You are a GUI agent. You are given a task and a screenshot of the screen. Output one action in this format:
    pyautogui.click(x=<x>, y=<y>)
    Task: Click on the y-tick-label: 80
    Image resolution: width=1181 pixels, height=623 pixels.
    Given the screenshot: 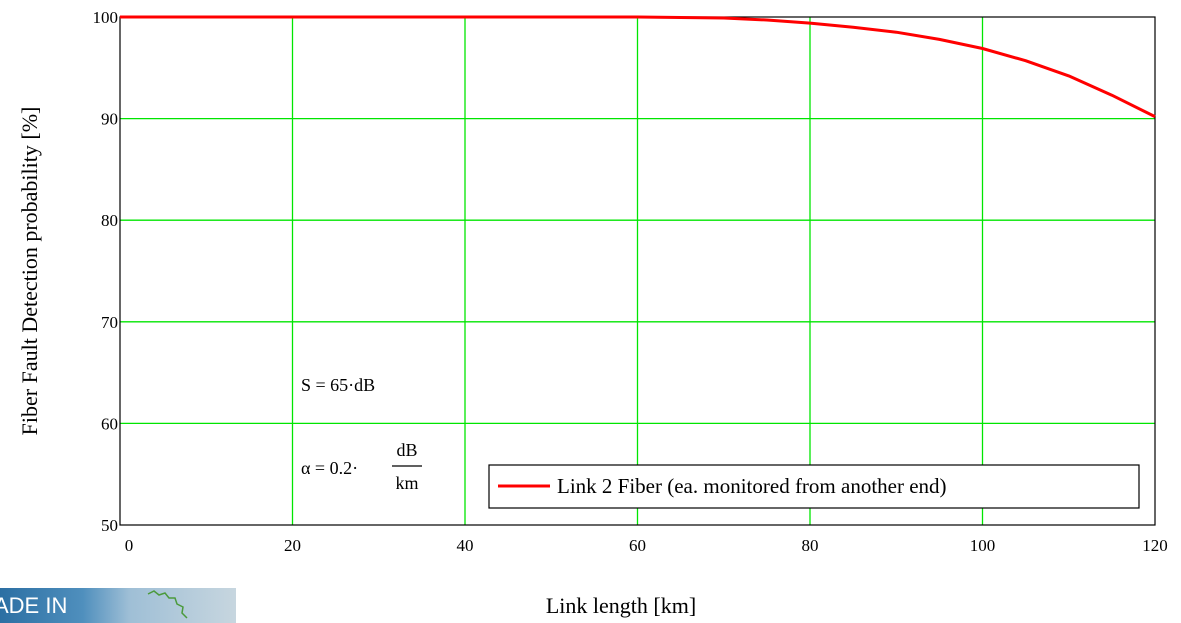 What is the action you would take?
    pyautogui.click(x=109, y=220)
    